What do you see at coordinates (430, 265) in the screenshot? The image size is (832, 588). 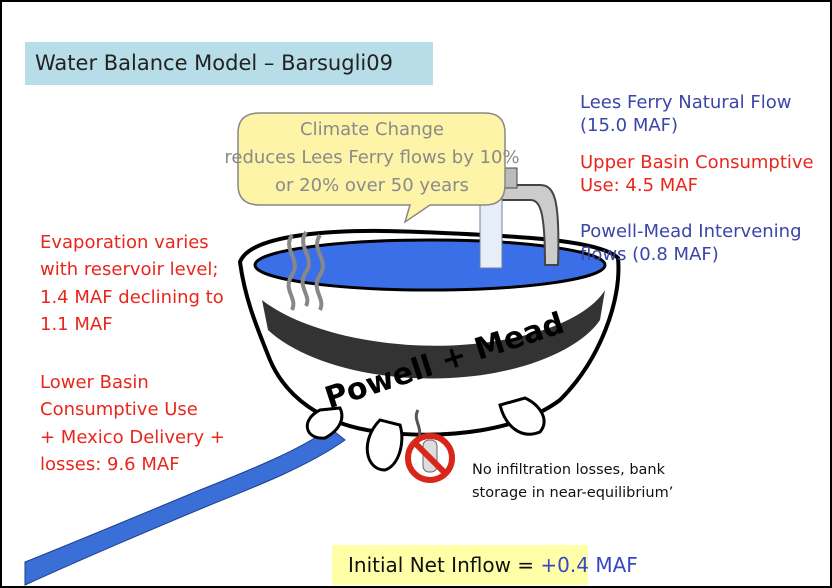 I see `tub-water` at bounding box center [430, 265].